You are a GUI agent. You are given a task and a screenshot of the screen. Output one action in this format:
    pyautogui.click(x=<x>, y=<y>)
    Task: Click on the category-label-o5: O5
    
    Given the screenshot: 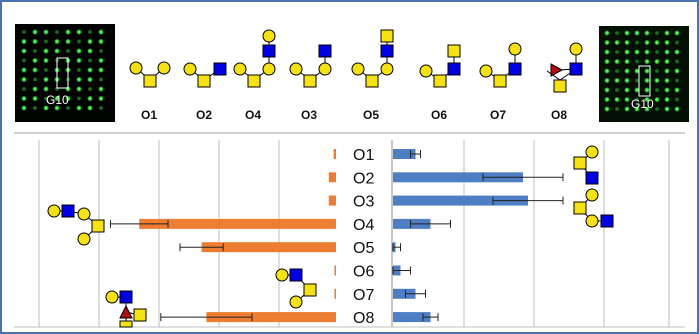 What is the action you would take?
    pyautogui.click(x=363, y=248)
    